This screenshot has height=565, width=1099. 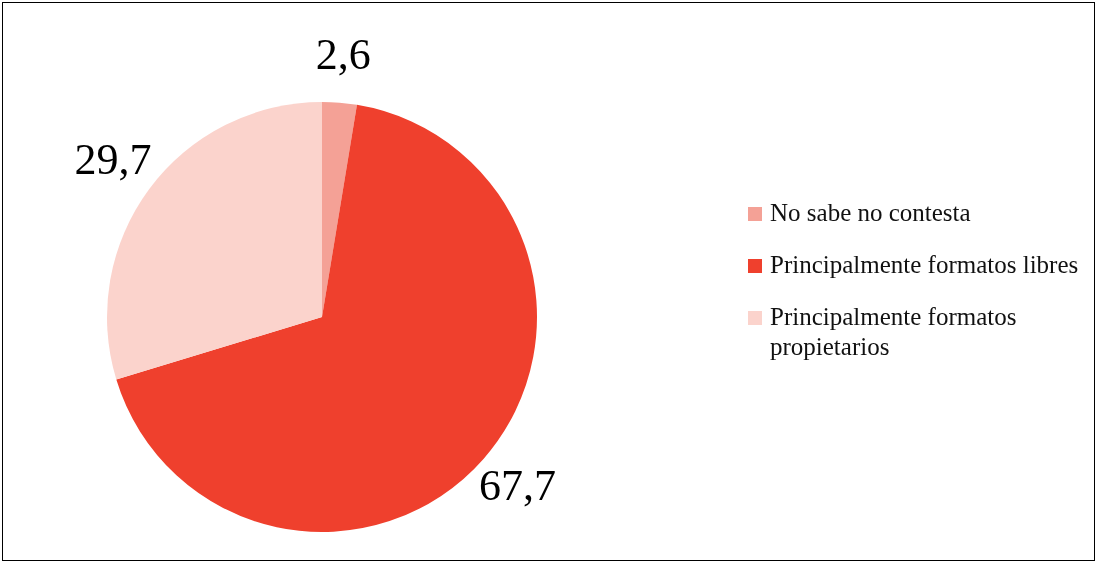 What do you see at coordinates (113, 159) in the screenshot?
I see `data-label: 29,7` at bounding box center [113, 159].